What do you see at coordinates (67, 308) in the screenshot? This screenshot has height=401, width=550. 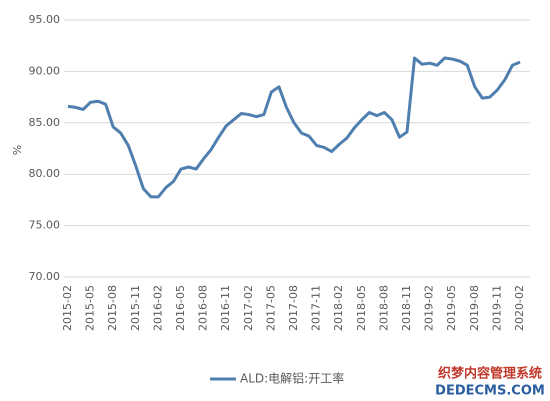 I see `x-tick-label: 2015-02` at bounding box center [67, 308].